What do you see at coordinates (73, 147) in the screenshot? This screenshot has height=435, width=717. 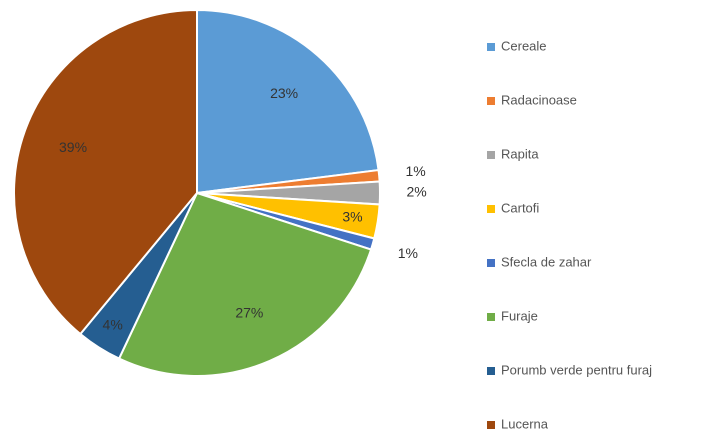 I see `data-label: 39%` at bounding box center [73, 147].